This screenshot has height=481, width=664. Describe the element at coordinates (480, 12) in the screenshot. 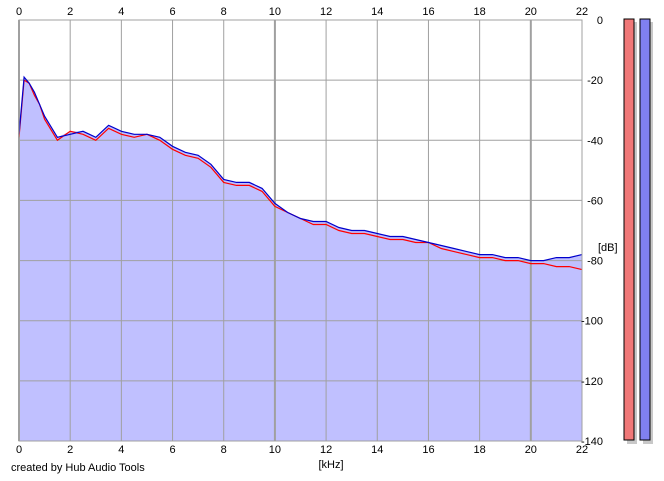

I see `x-tick-label-top: 18` at that location.